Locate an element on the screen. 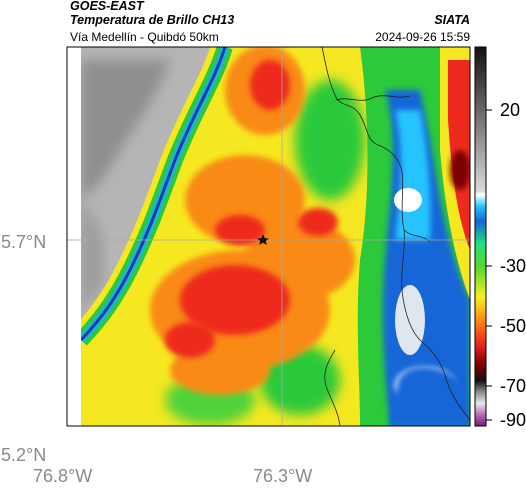 This screenshot has height=491, width=526. timestamp-label: 2024-09-26 15:59 is located at coordinates (422, 37).